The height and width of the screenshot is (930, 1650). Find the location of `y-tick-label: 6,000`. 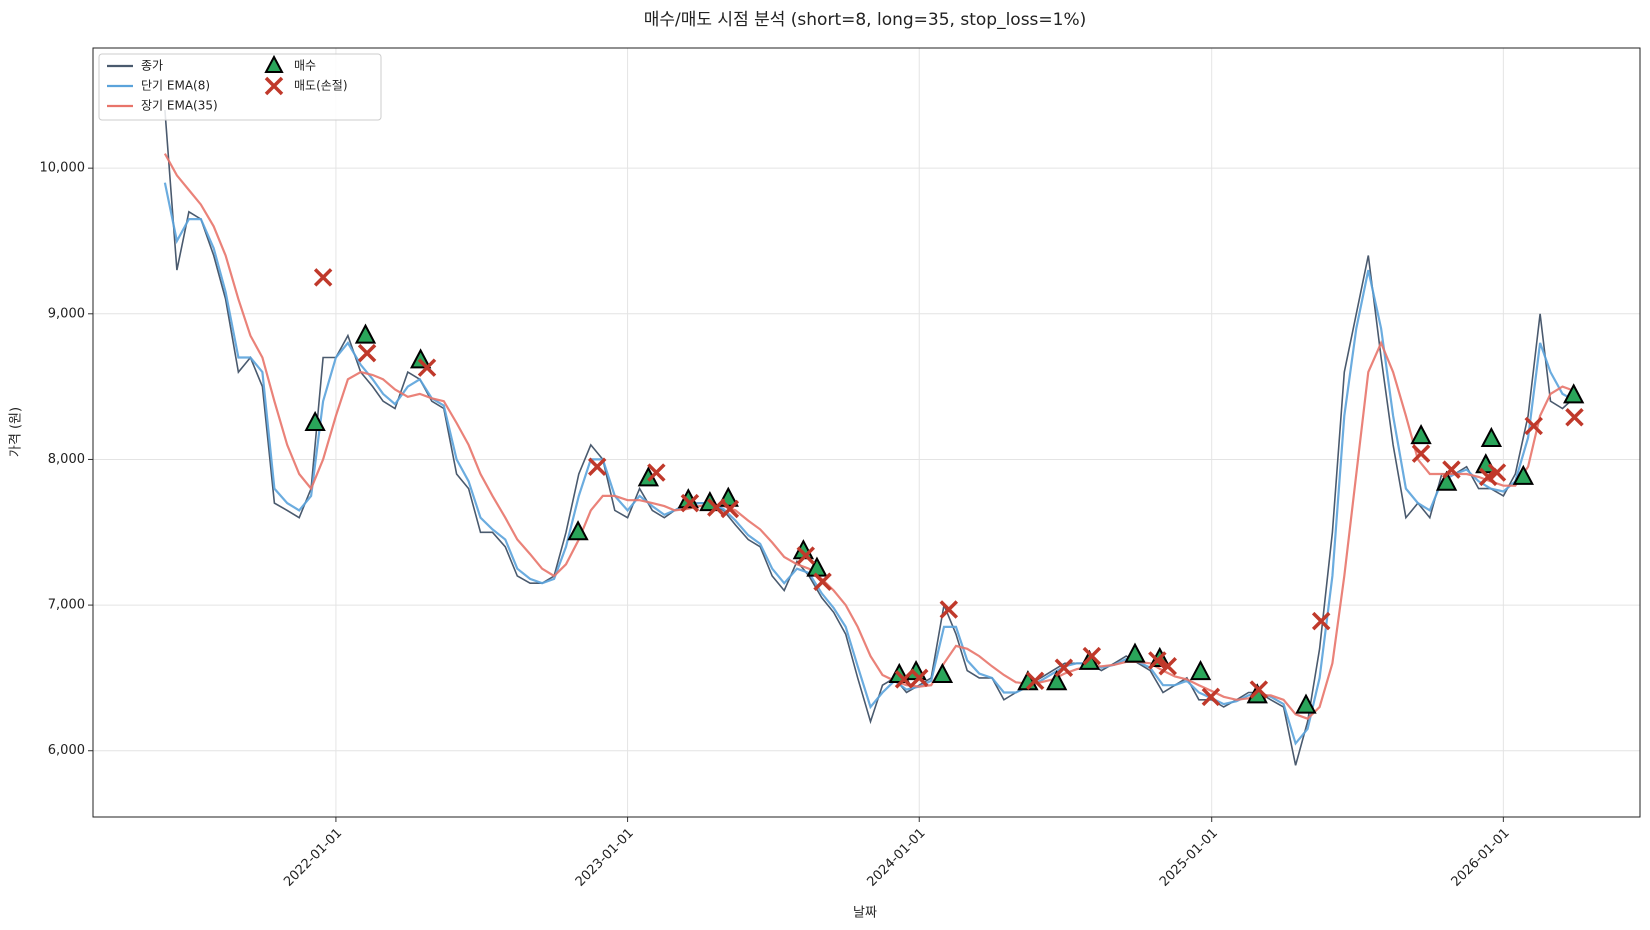

y-tick-label: 6,000 is located at coordinates (66, 750).